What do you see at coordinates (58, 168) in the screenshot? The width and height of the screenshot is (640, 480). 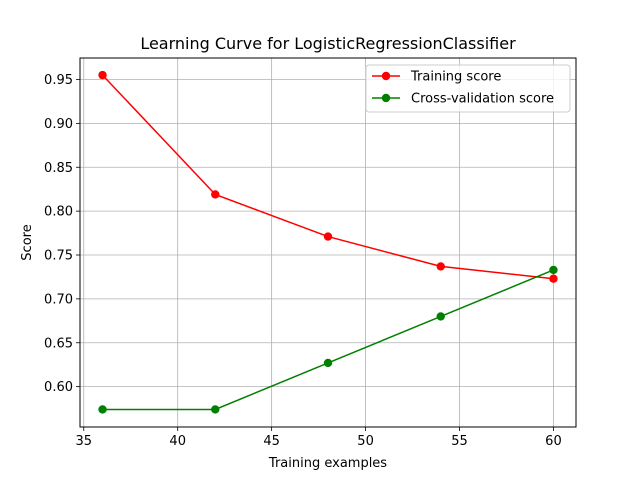 I see `y-tick-label: 0.85` at bounding box center [58, 168].